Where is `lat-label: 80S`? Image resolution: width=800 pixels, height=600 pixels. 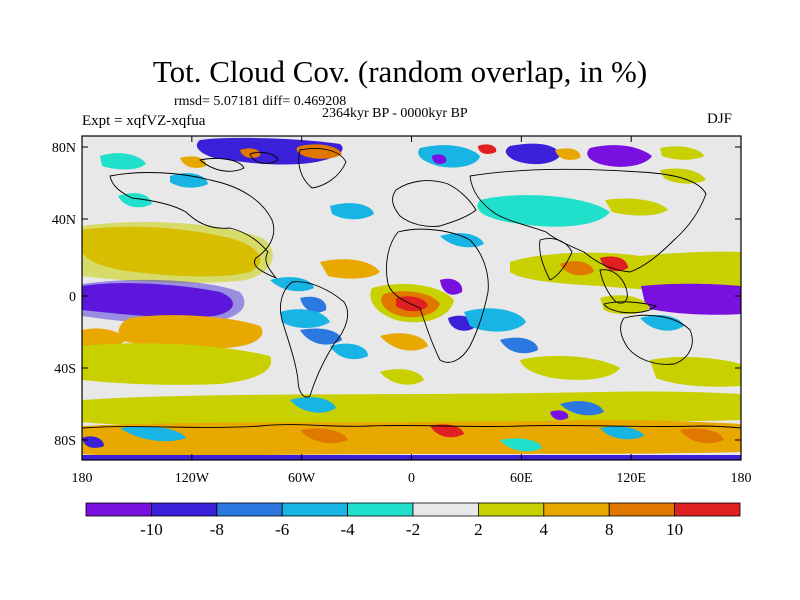
lat-label: 80S is located at coordinates (65, 441).